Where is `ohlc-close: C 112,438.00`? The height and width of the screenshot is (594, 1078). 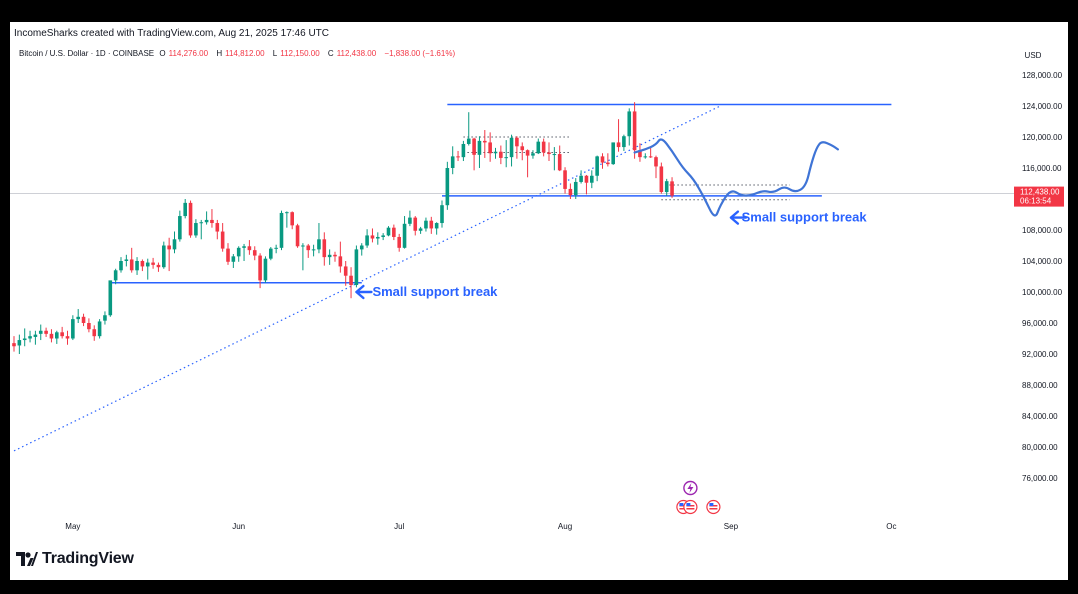
ohlc-close: C 112,438.00 is located at coordinates (352, 53).